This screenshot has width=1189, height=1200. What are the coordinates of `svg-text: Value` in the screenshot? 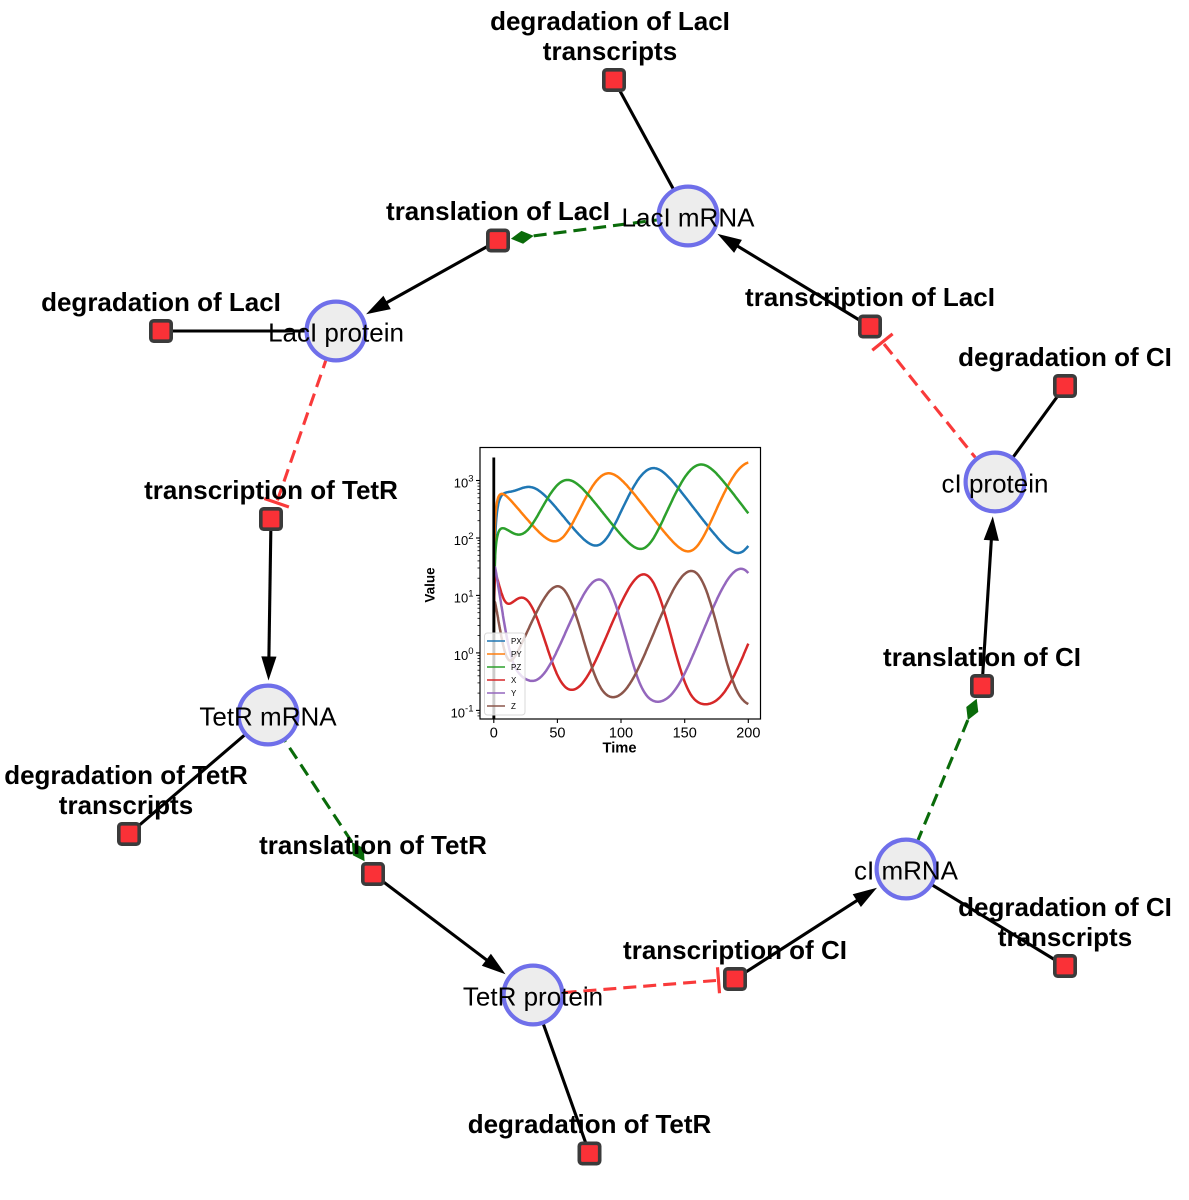 It's located at (430, 585).